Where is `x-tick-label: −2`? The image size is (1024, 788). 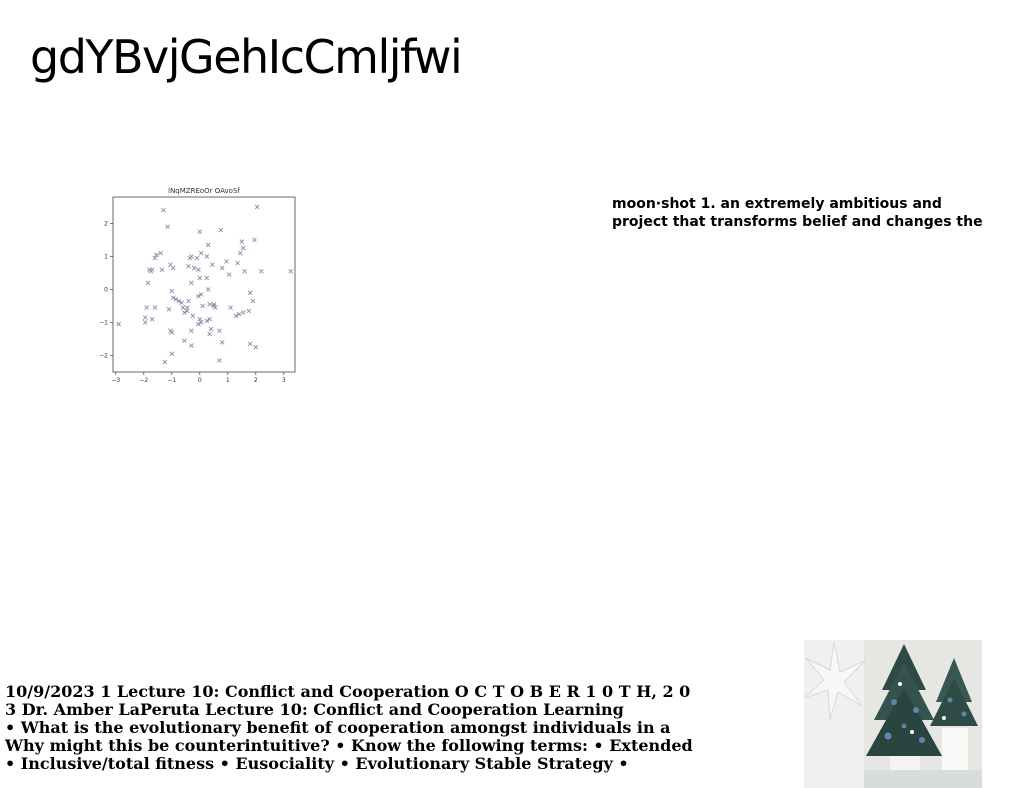
x-tick-label: −2 is located at coordinates (143, 380).